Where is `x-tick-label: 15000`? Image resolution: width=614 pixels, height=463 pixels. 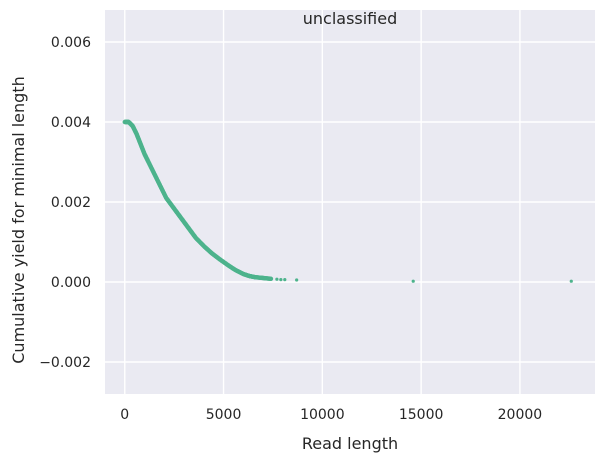 x-tick-label: 15000 is located at coordinates (421, 415).